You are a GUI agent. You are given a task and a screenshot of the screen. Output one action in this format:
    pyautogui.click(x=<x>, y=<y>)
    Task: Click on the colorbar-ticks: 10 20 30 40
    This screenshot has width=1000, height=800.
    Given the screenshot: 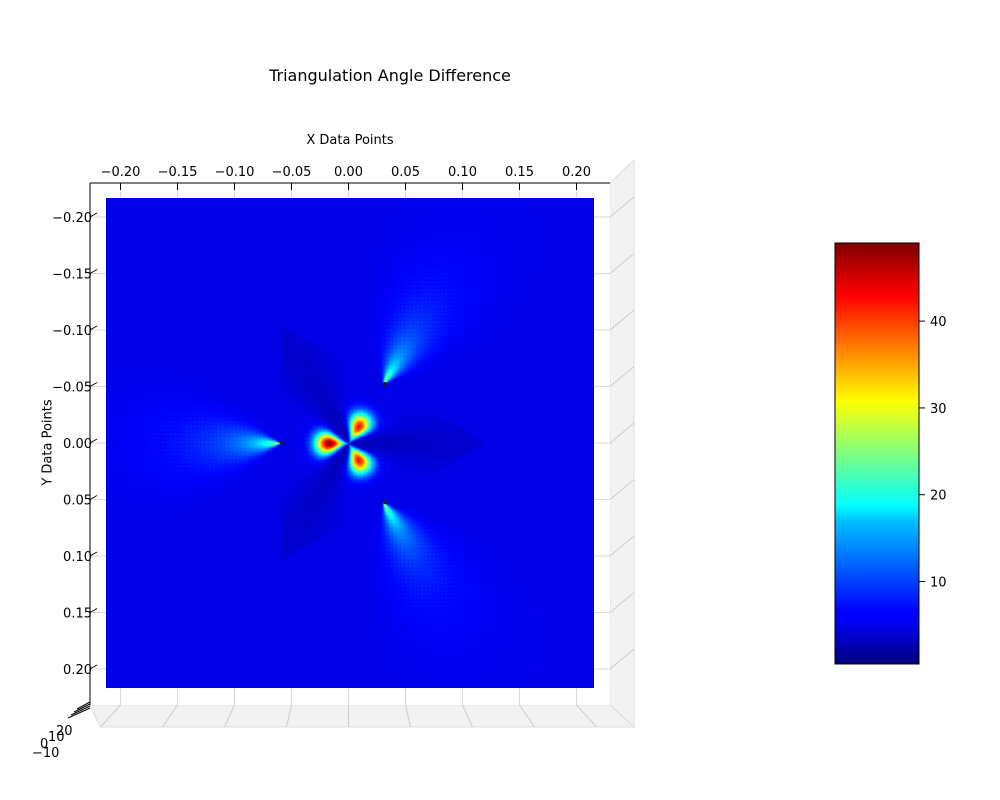 What is the action you would take?
    pyautogui.click(x=933, y=453)
    